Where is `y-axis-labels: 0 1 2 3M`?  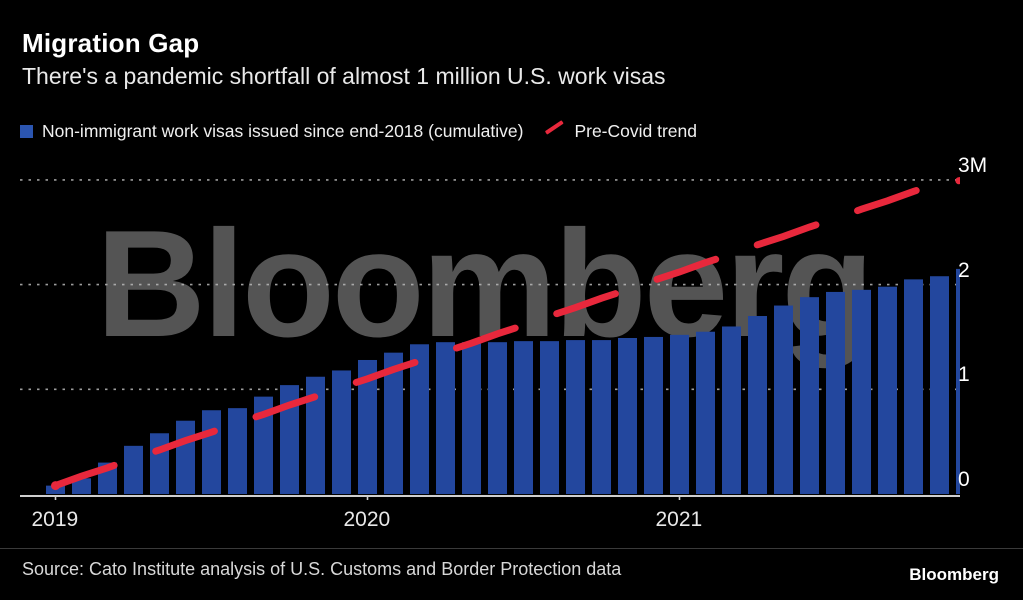 y-axis-labels: 0 1 2 3M is located at coordinates (988, 325).